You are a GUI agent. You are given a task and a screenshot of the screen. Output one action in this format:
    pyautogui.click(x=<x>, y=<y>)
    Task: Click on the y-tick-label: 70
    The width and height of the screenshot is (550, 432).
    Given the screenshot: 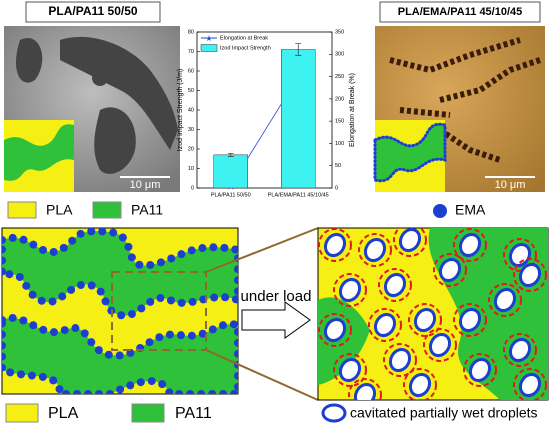 What is the action you would take?
    pyautogui.click(x=191, y=52)
    